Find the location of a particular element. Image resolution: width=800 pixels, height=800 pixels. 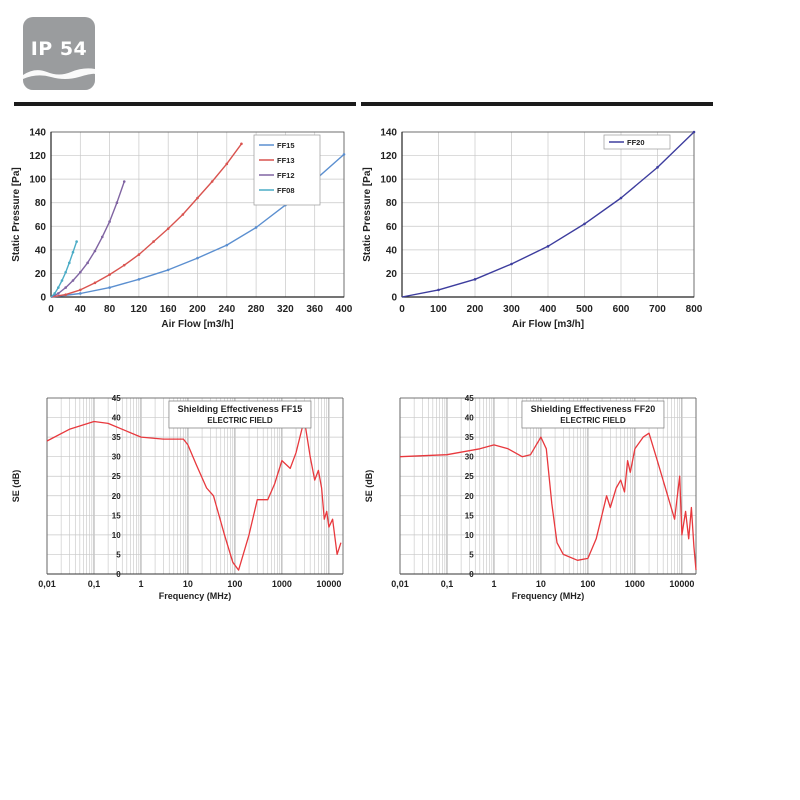

title-box is located at coordinates (593, 414).